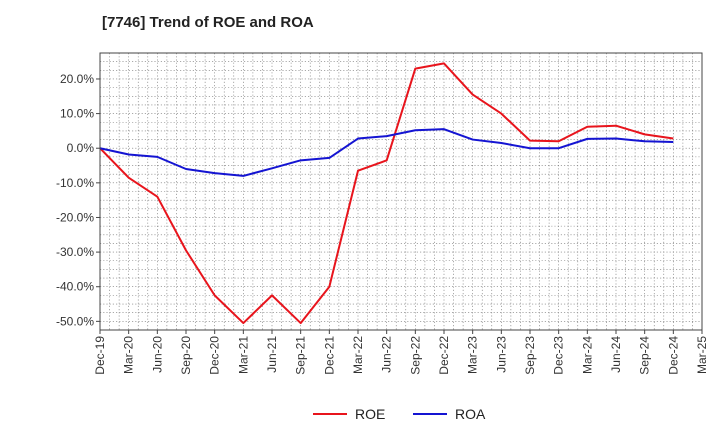 The height and width of the screenshot is (440, 720). I want to click on x-tick-label: Jun-23, so click(501, 354).